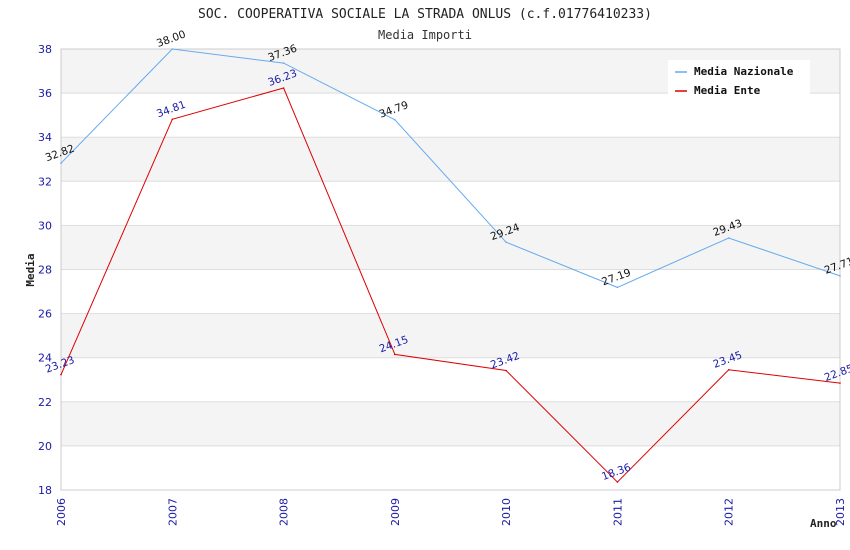 Image resolution: width=850 pixels, height=550 pixels. Describe the element at coordinates (45, 314) in the screenshot. I see `y-tick-label: 26` at that location.